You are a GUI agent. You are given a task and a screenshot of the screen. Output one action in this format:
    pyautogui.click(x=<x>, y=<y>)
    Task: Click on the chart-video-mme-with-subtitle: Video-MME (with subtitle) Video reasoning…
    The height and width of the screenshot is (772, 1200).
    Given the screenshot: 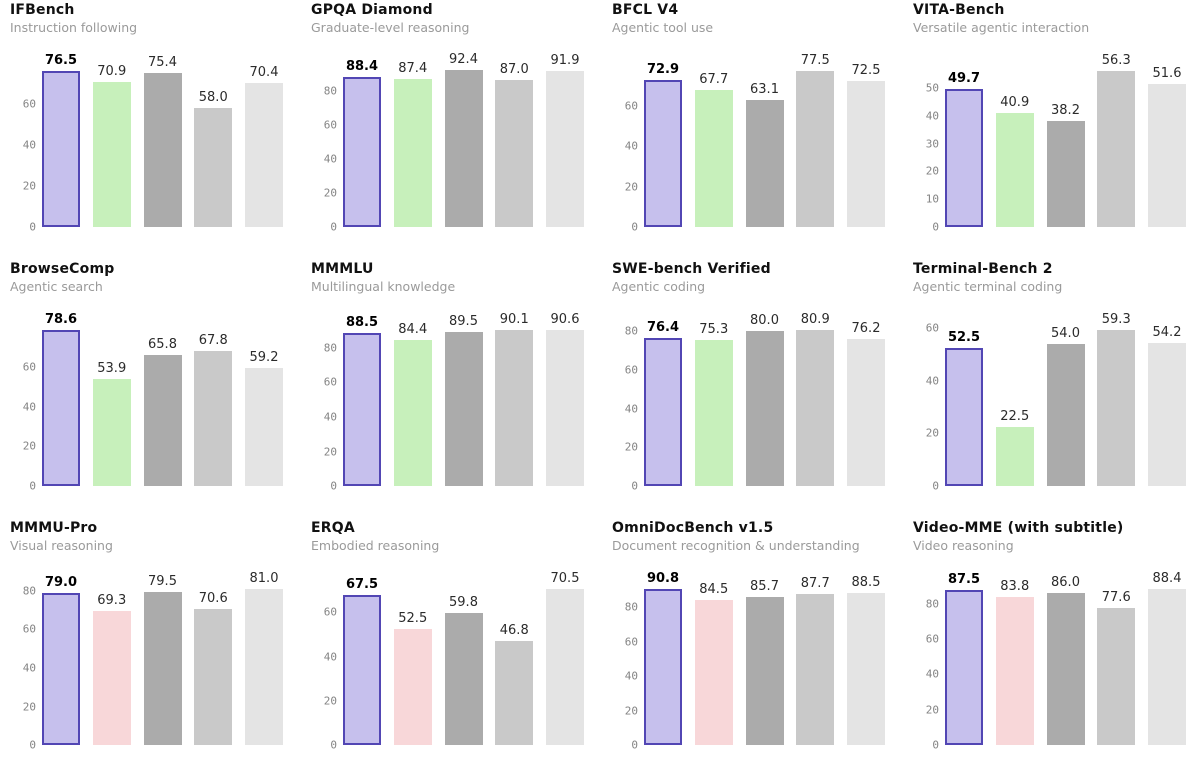 What is the action you would take?
    pyautogui.click(x=1050, y=635)
    